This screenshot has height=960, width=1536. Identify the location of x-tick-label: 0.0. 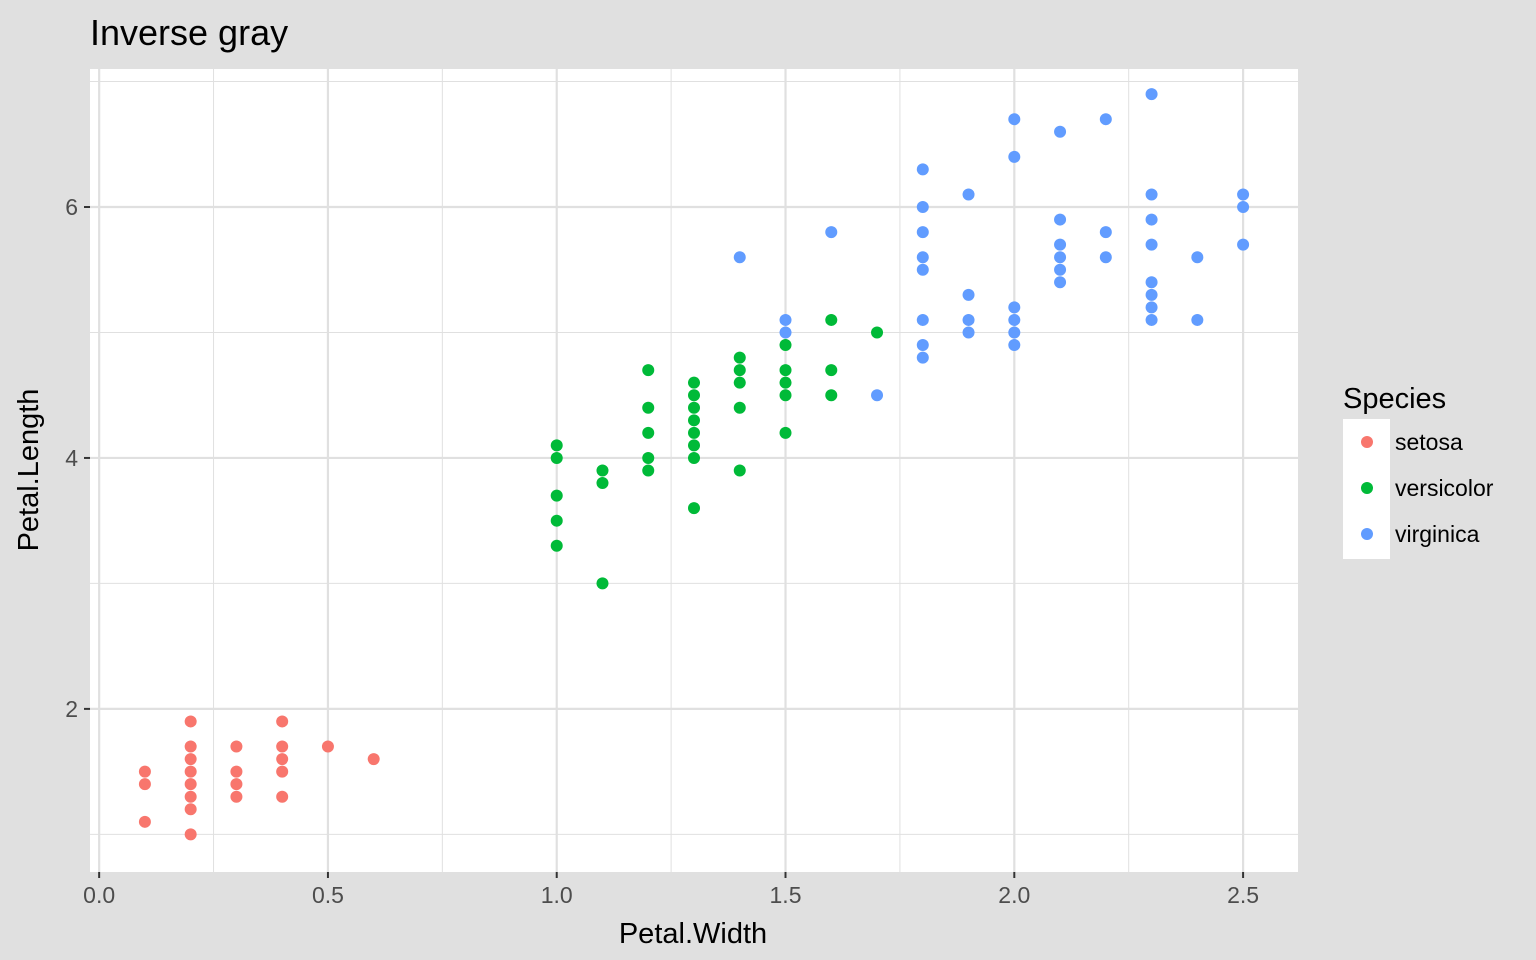
(99, 895).